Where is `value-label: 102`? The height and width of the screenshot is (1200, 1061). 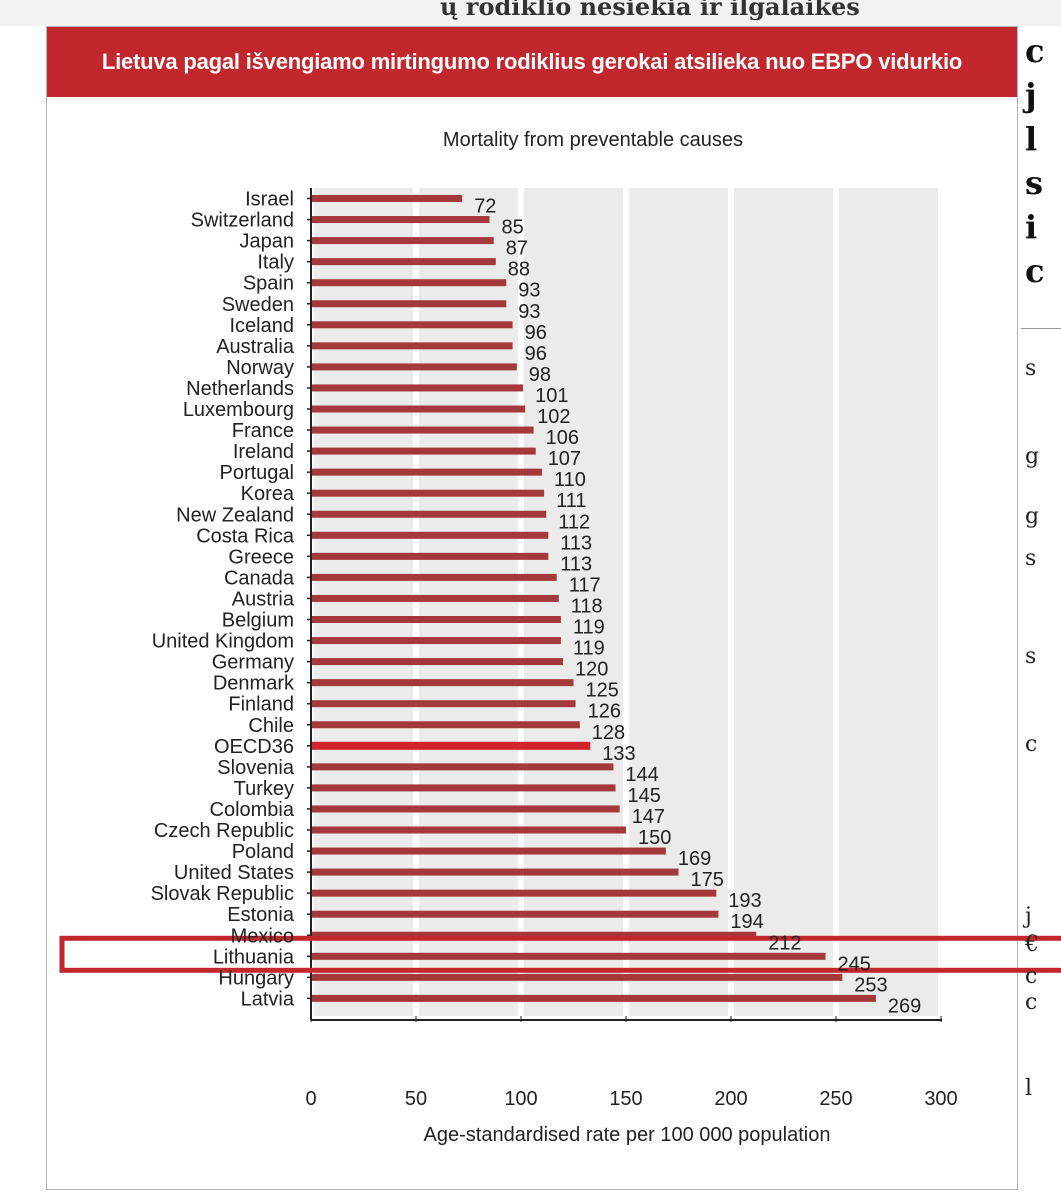
value-label: 102 is located at coordinates (553, 417).